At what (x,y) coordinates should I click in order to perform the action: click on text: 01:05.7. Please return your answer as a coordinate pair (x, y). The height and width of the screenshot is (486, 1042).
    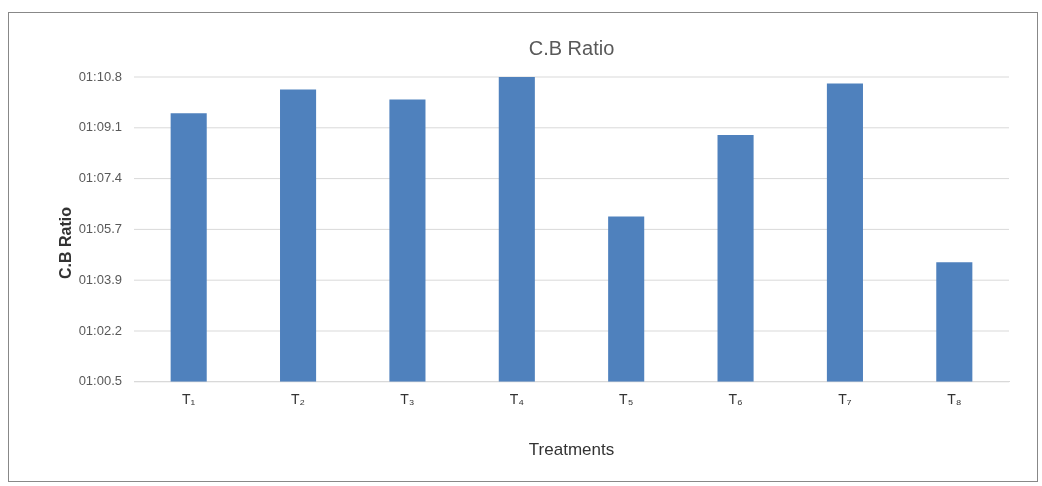
    Looking at the image, I should click on (100, 228).